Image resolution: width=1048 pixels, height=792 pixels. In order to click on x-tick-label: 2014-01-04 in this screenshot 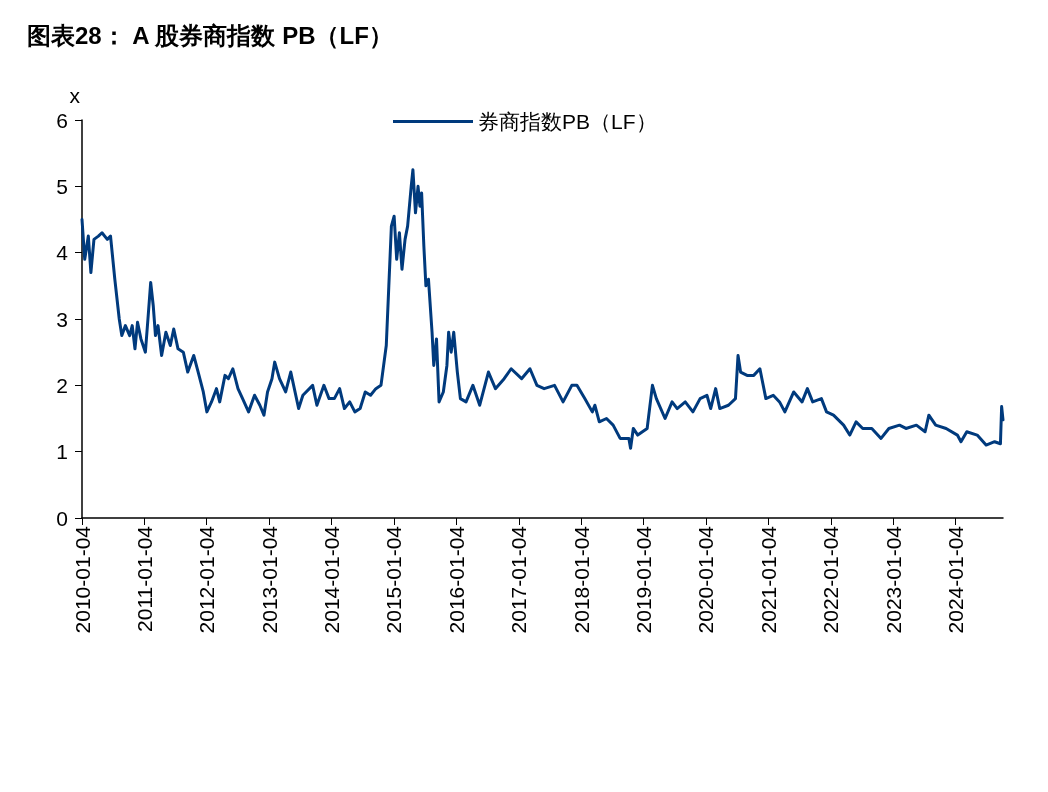, I will do `click(332, 579)`.